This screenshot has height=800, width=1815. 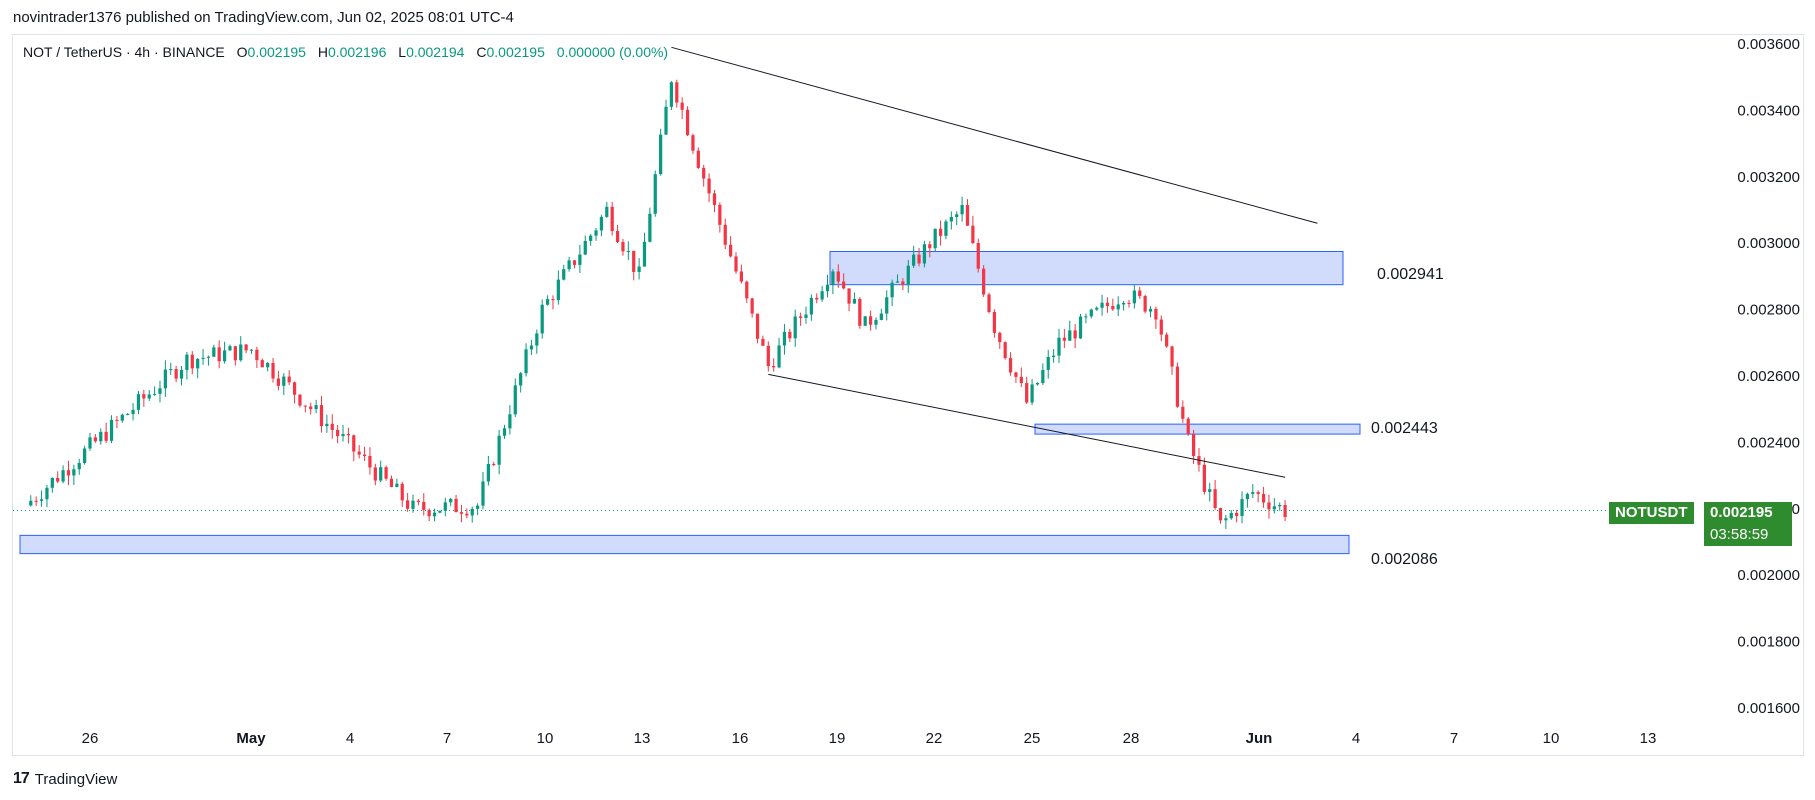 I want to click on change-value: 0.000000 (0.00%), so click(x=612, y=52).